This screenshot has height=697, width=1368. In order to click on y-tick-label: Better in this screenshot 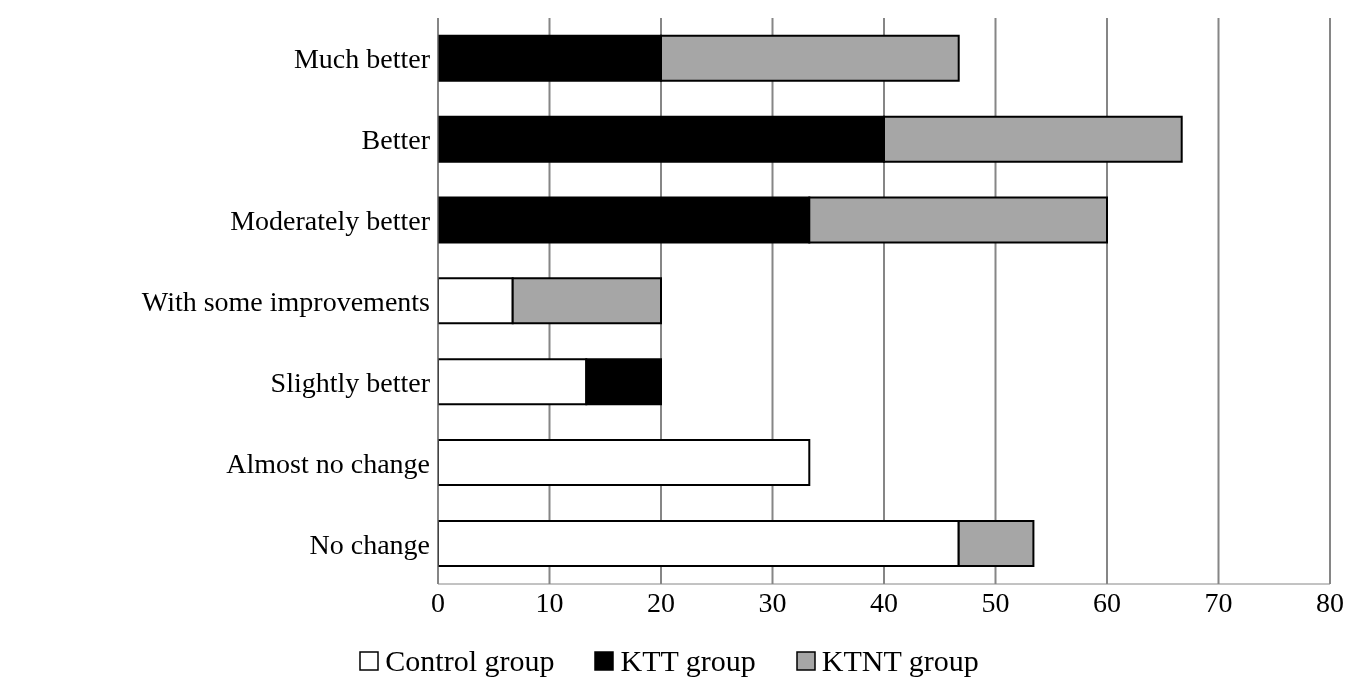, I will do `click(396, 140)`.